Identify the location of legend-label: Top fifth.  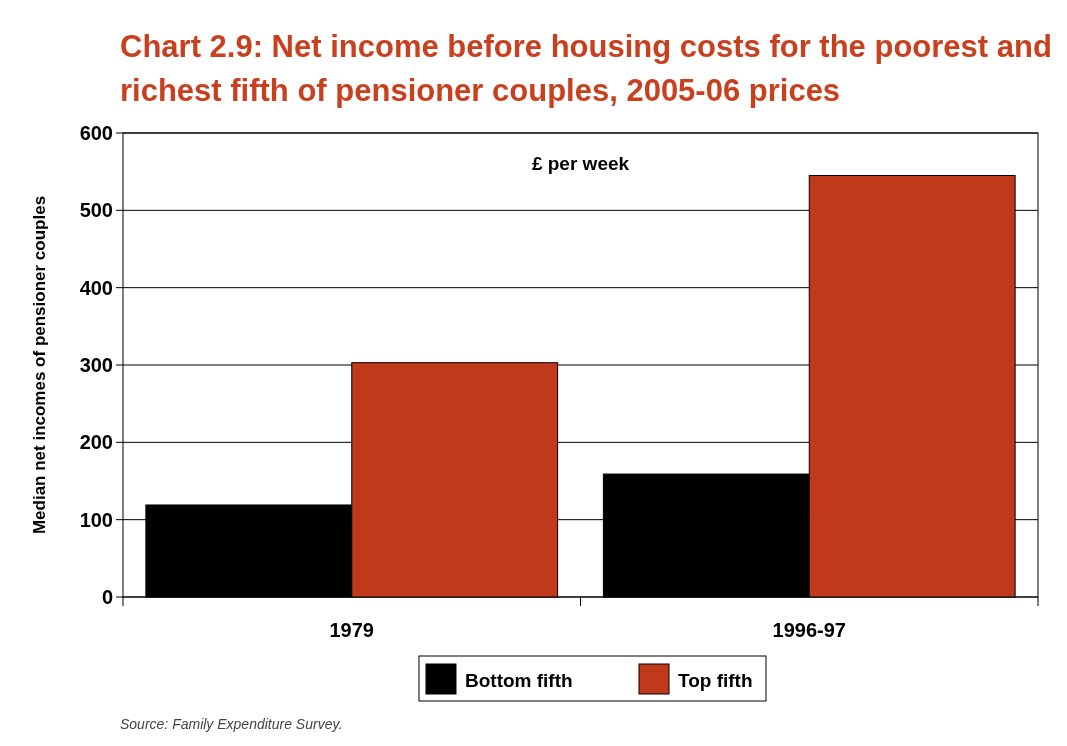
(715, 680).